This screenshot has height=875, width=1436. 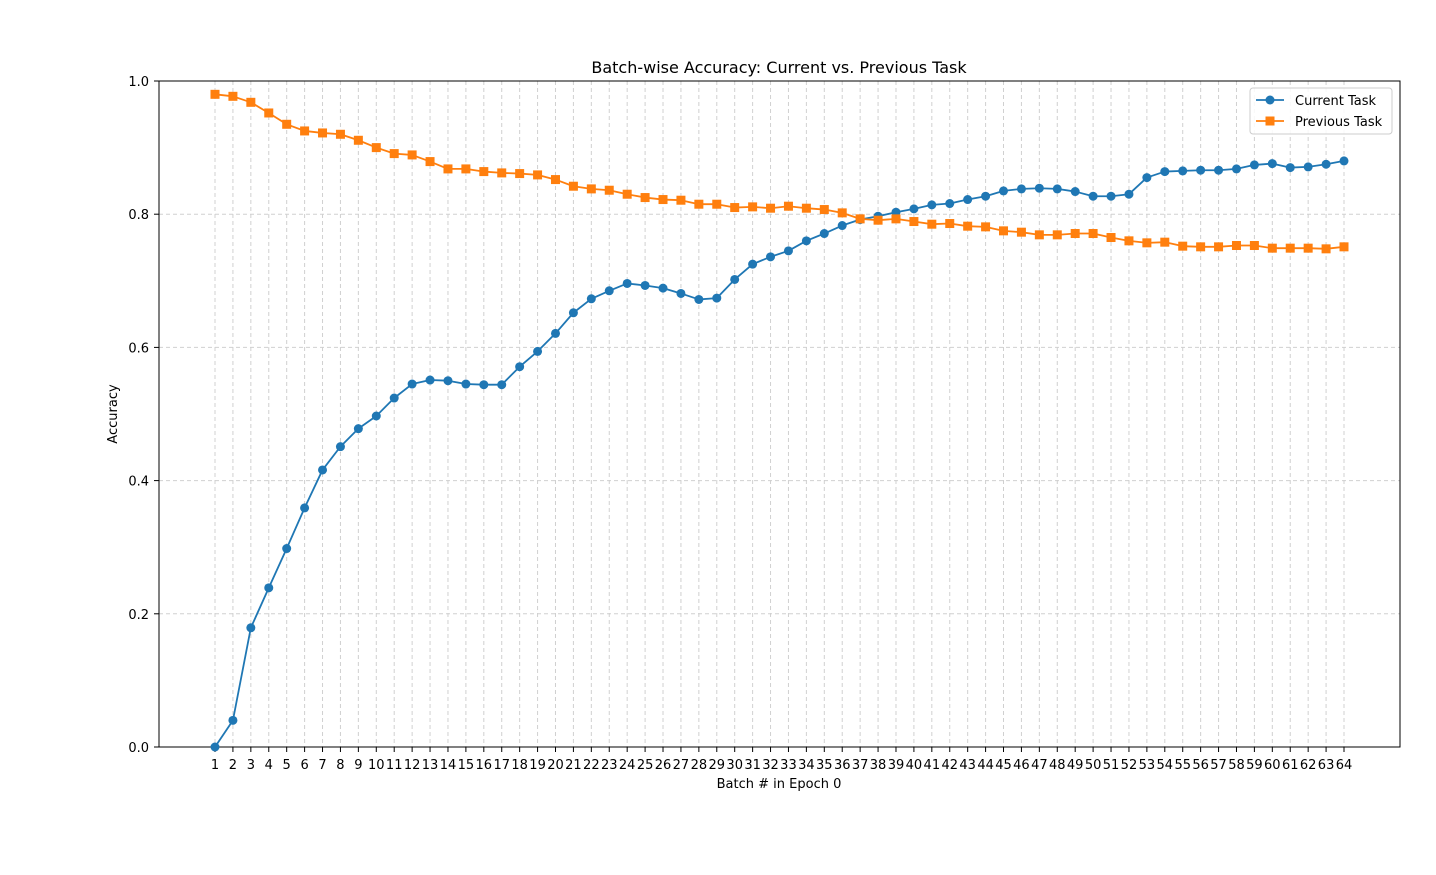 What do you see at coordinates (138, 348) in the screenshot?
I see `y-tick-label: 0.6` at bounding box center [138, 348].